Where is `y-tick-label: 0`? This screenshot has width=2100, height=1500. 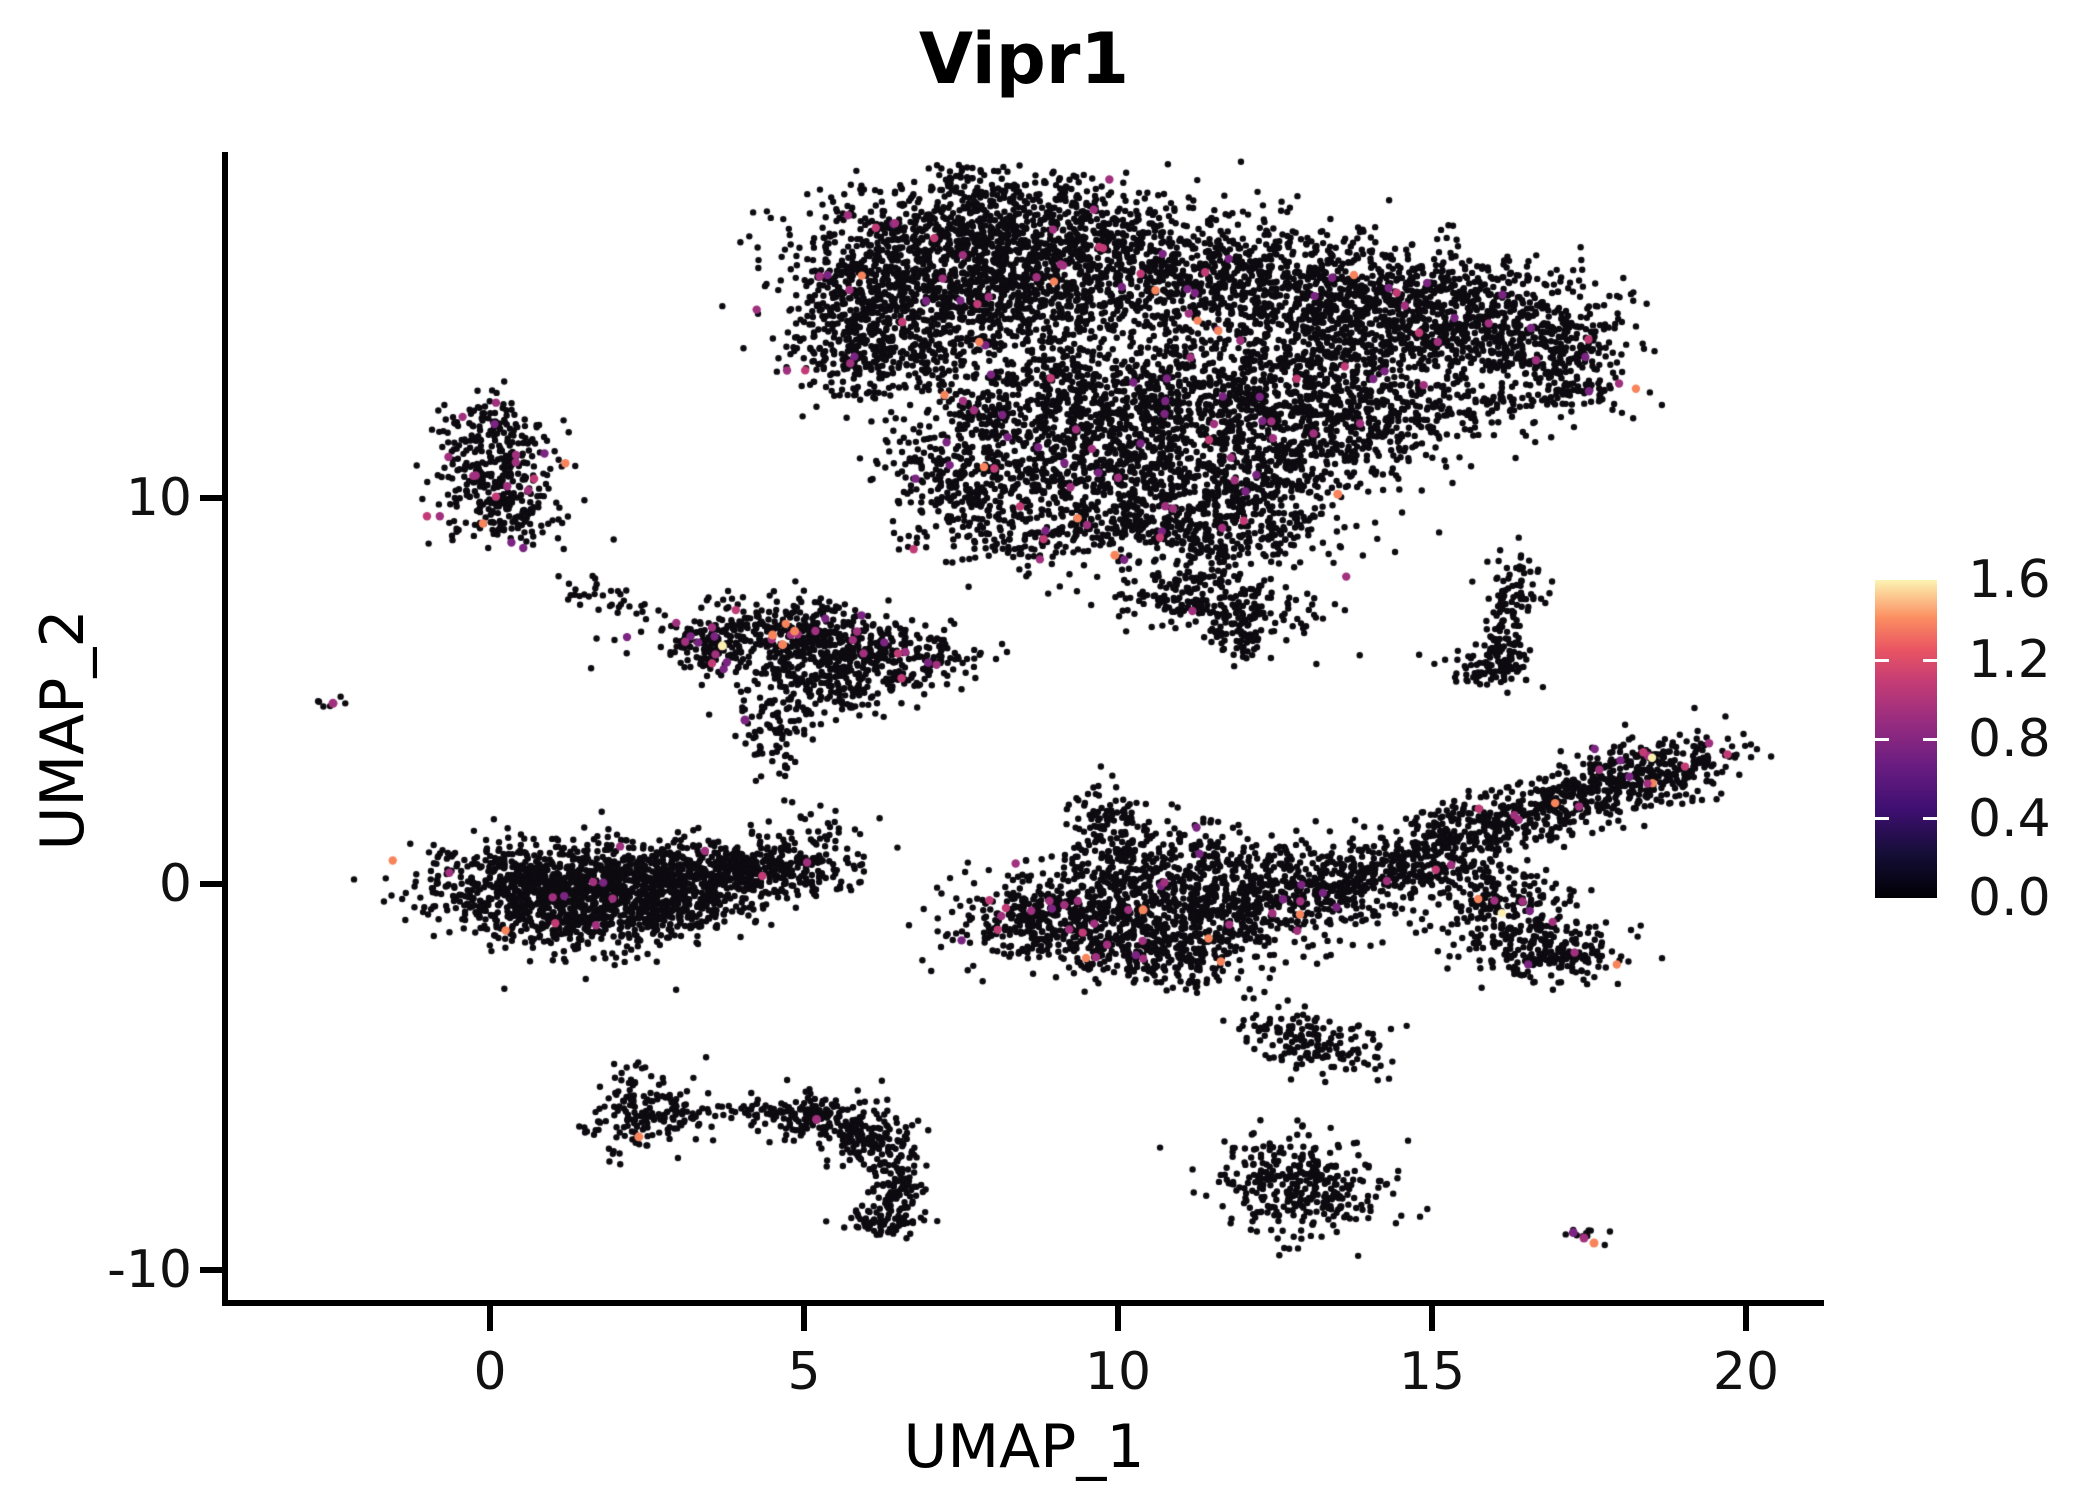
y-tick-label: 0 is located at coordinates (175, 884).